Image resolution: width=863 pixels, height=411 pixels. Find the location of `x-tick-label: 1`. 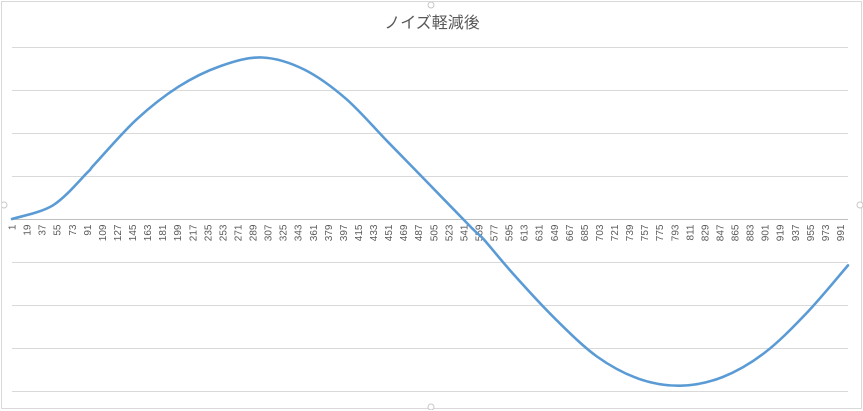

x-tick-label: 1 is located at coordinates (13, 227).